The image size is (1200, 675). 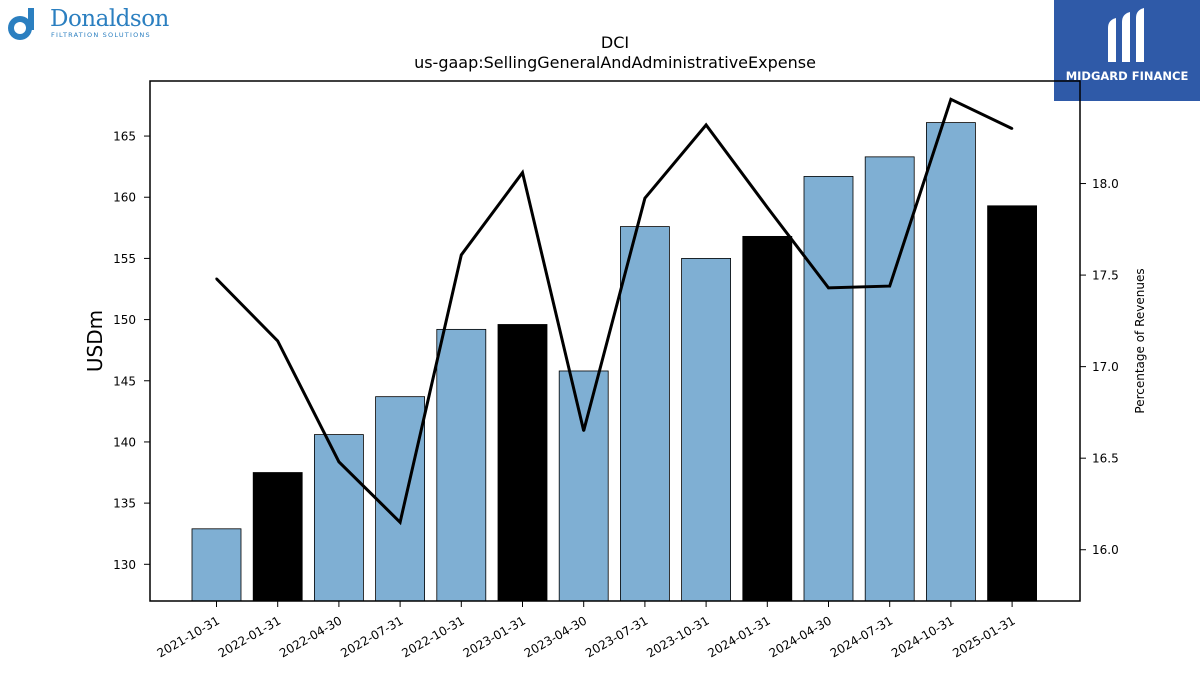 I want to click on x-tick-label: 2023-01-31, so click(x=494, y=636).